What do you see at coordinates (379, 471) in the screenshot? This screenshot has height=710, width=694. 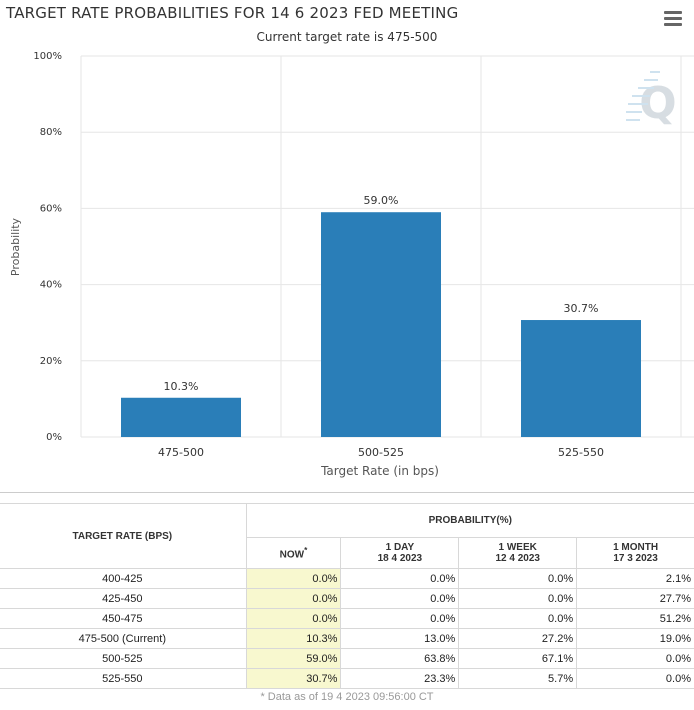 I see `x-axis-title: Target Rate (in bps)` at bounding box center [379, 471].